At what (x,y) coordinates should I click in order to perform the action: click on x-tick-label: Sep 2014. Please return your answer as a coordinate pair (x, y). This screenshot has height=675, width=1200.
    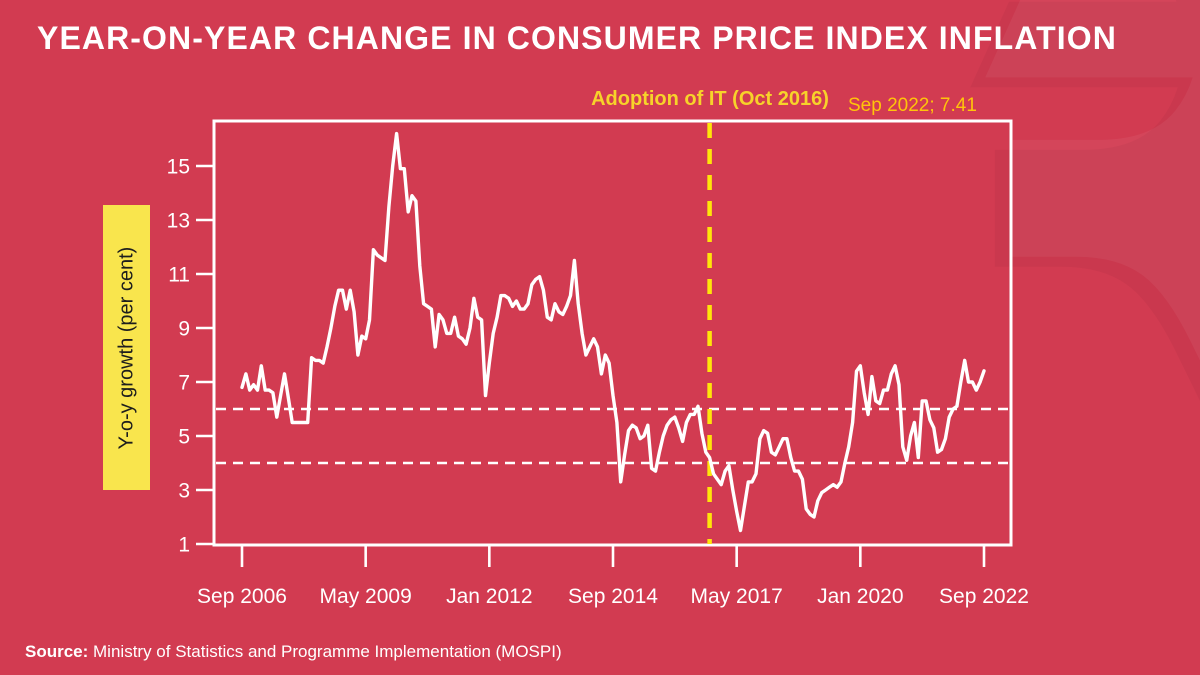
    Looking at the image, I should click on (613, 596).